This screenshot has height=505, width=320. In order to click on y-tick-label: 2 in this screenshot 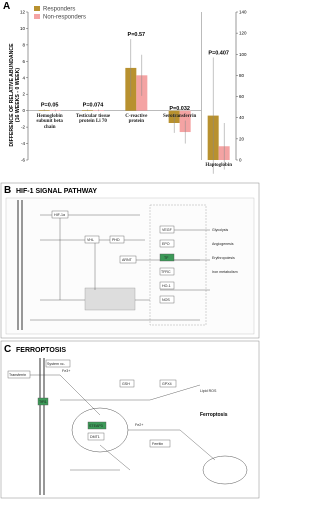, I will do `click(23, 94)`.